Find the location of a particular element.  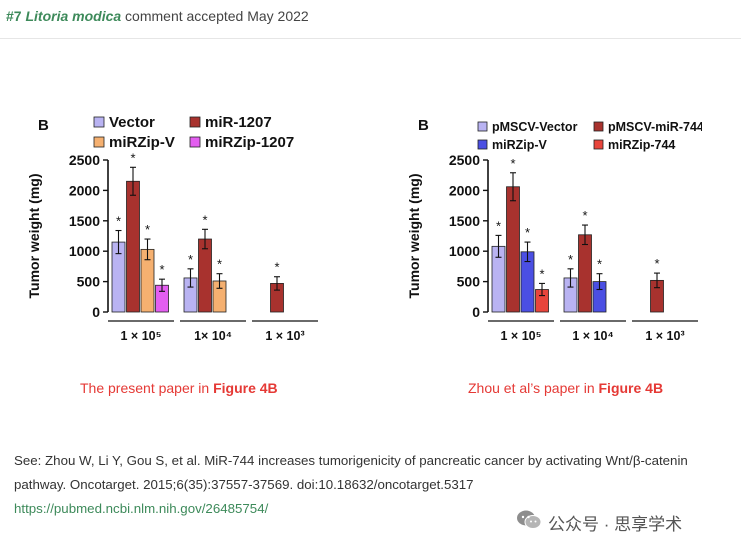

wechat-icon is located at coordinates (529, 522).